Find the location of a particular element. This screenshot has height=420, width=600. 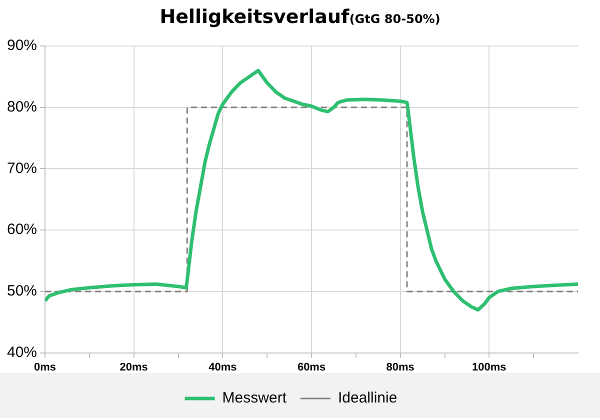

chart-subtitle: (GtG 80-50%) is located at coordinates (394, 19).